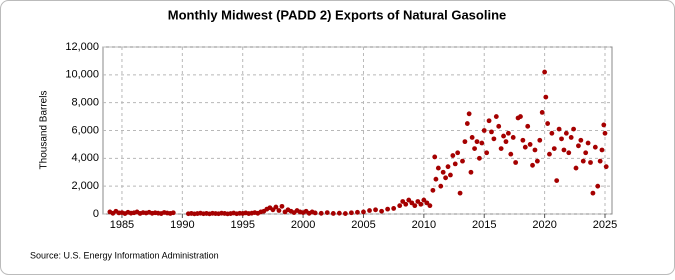 Image resolution: width=675 pixels, height=280 pixels. I want to click on y-tick-label: 8,000, so click(85, 103).